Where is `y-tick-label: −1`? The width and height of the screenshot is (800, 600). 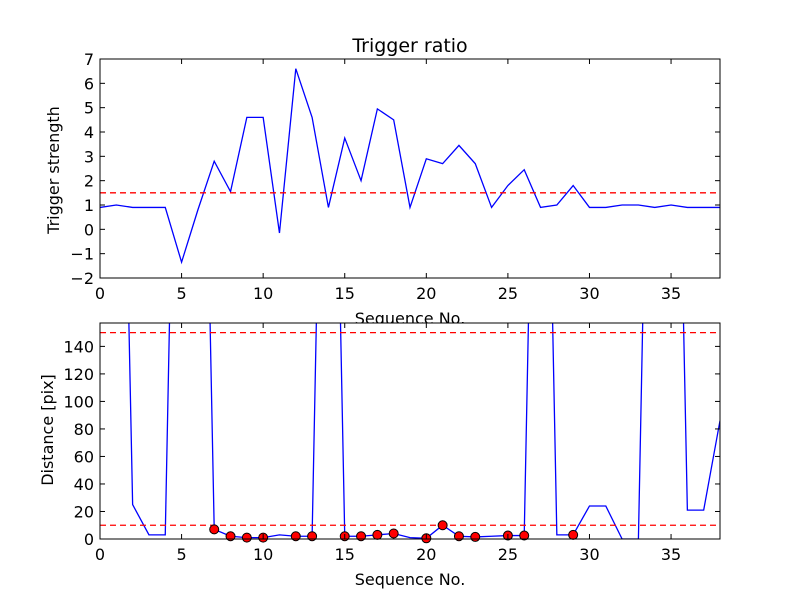
y-tick-label: −1 is located at coordinates (82, 254).